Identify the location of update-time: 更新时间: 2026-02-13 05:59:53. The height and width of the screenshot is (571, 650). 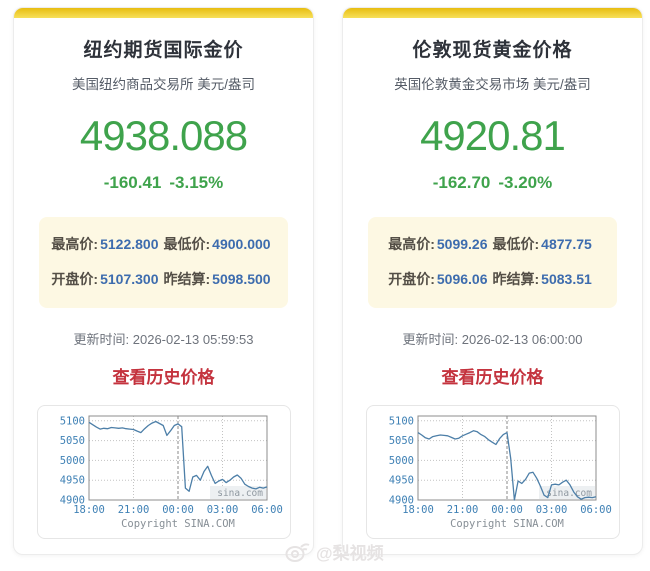
(163, 338).